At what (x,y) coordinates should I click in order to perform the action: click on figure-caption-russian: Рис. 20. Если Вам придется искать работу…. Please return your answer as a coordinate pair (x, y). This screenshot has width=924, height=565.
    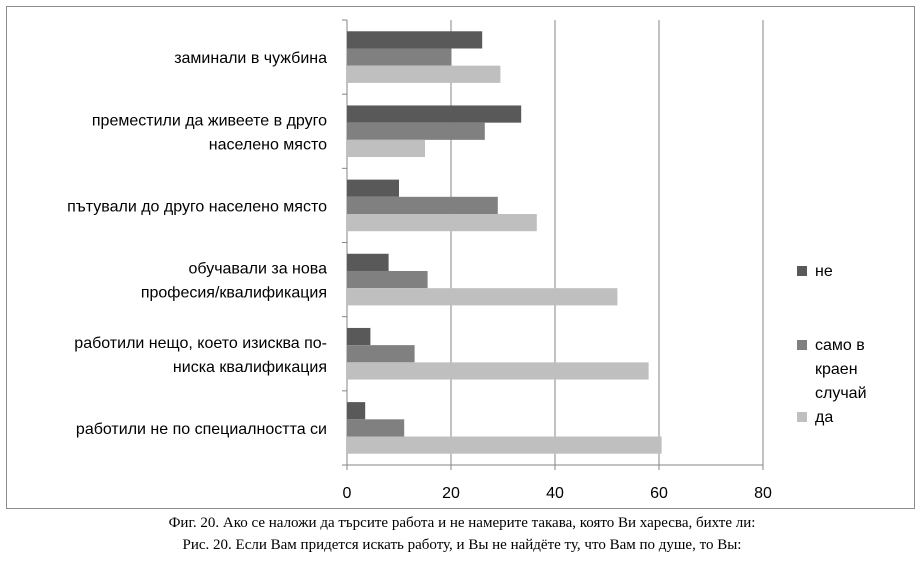
    Looking at the image, I should click on (462, 545).